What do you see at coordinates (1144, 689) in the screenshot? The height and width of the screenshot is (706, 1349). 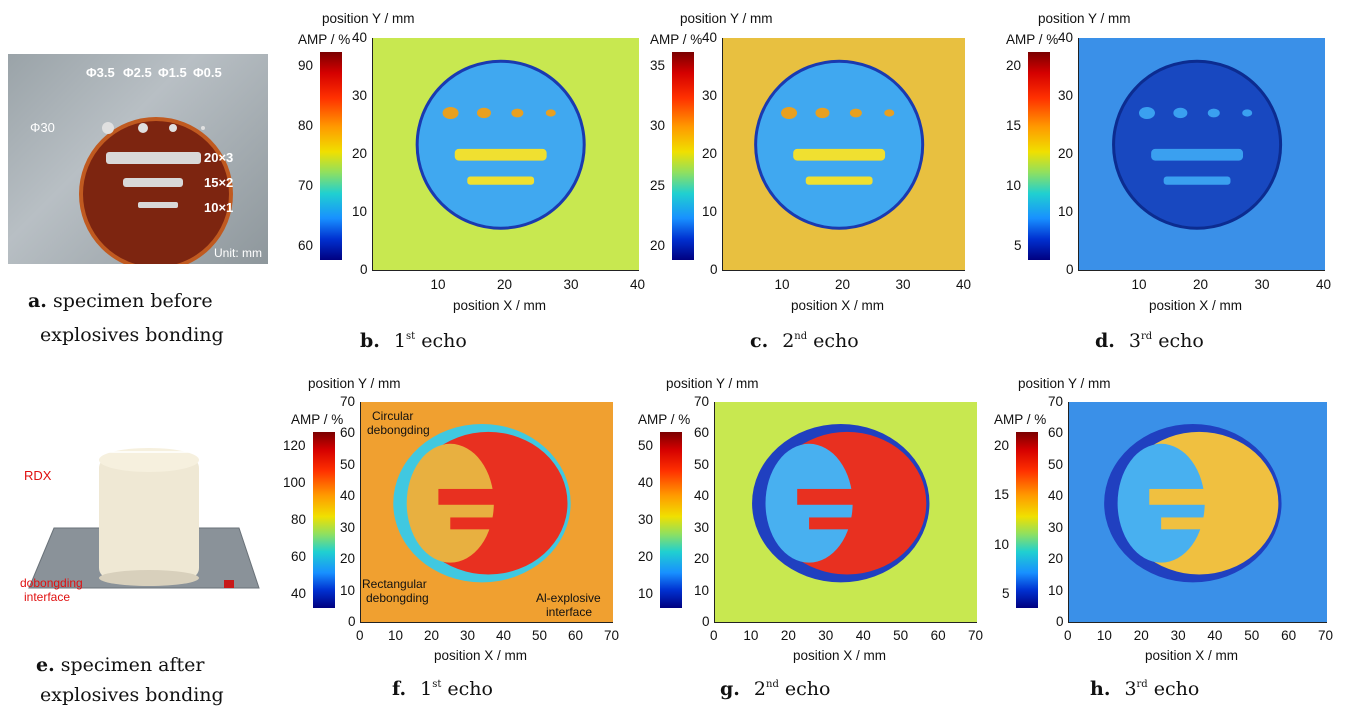 I see `caption-h: h. 3rd echo` at bounding box center [1144, 689].